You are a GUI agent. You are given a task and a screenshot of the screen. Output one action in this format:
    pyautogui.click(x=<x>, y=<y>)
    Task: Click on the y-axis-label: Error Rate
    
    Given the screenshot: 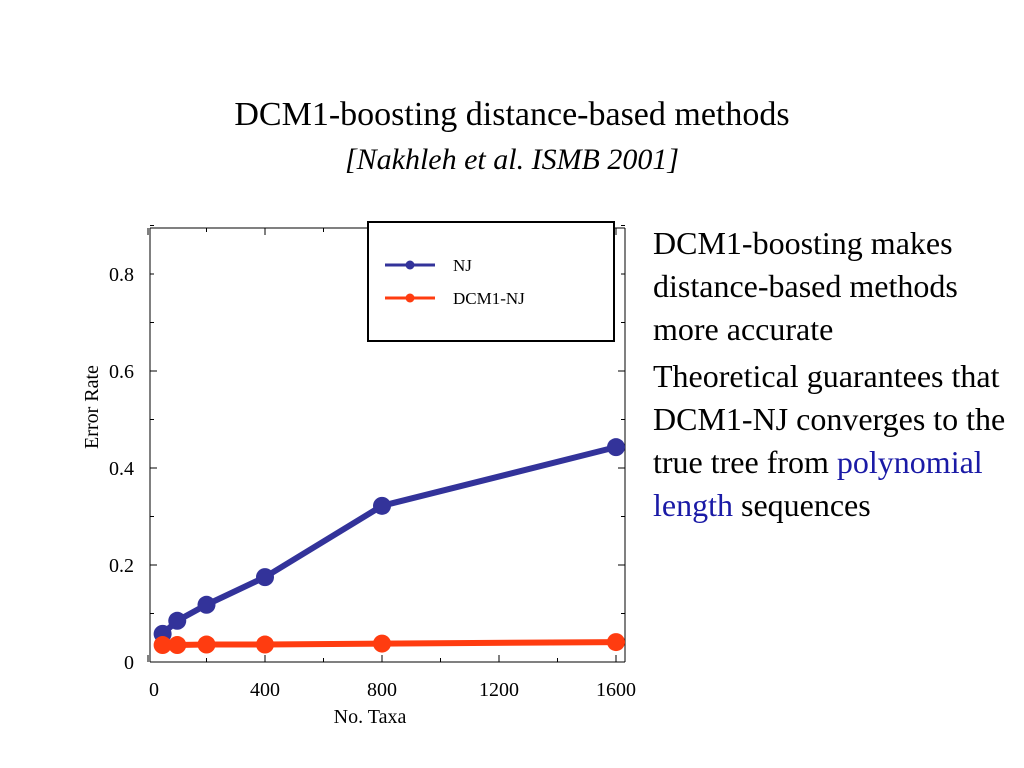 What is the action you would take?
    pyautogui.click(x=92, y=407)
    